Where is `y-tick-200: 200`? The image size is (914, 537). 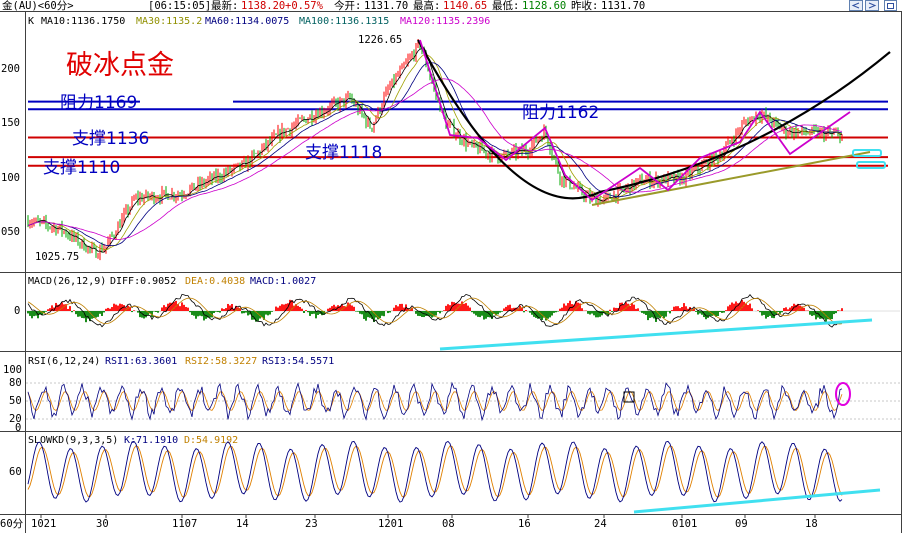 y-tick-200: 200 is located at coordinates (10, 69).